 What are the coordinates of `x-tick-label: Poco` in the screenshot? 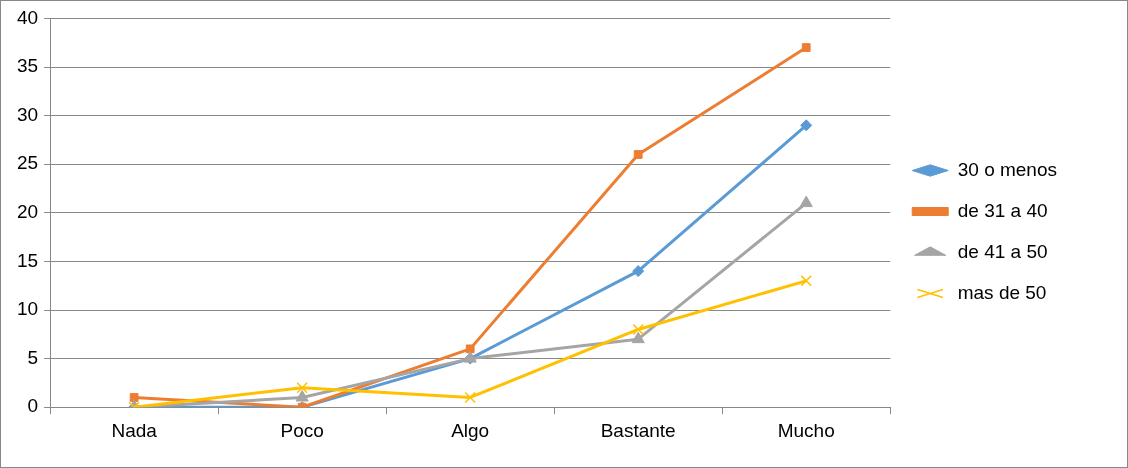 It's located at (302, 430).